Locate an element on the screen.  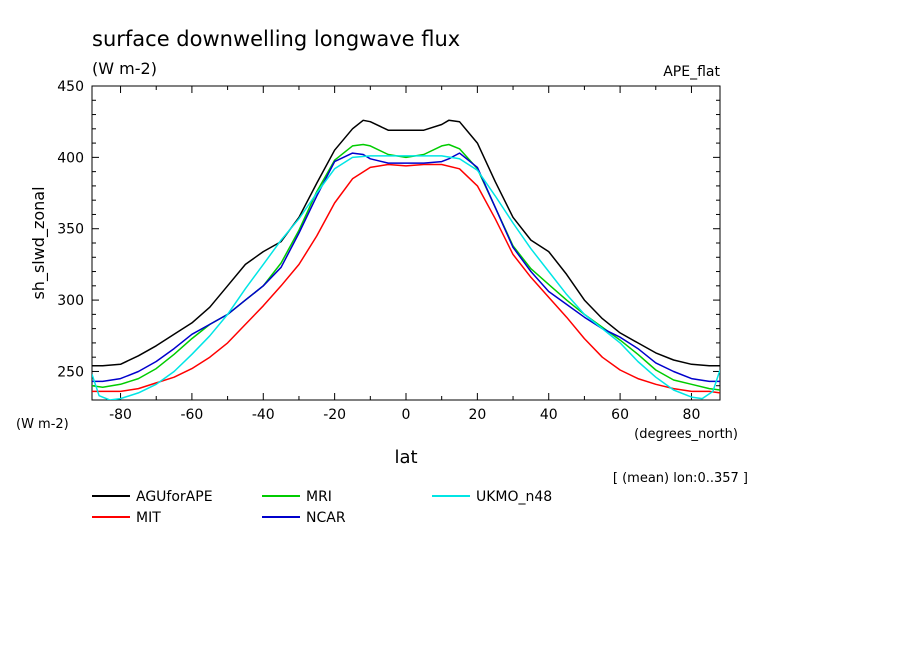
y-tick-label: 250 is located at coordinates (70, 372).